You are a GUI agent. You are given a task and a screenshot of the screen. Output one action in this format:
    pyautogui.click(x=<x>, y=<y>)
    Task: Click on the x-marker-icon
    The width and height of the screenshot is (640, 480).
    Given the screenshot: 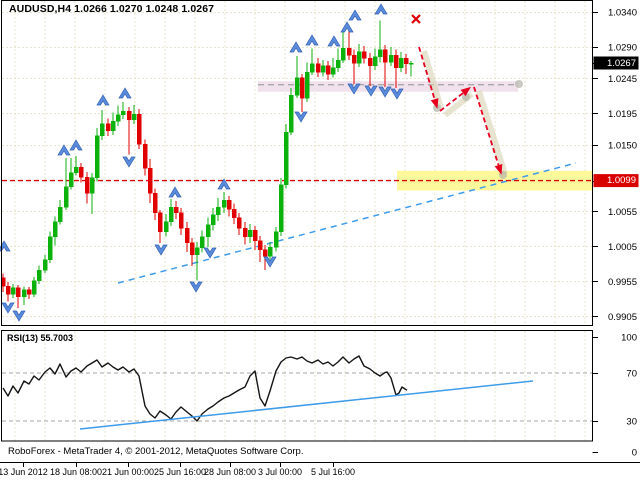 What is the action you would take?
    pyautogui.click(x=416, y=19)
    